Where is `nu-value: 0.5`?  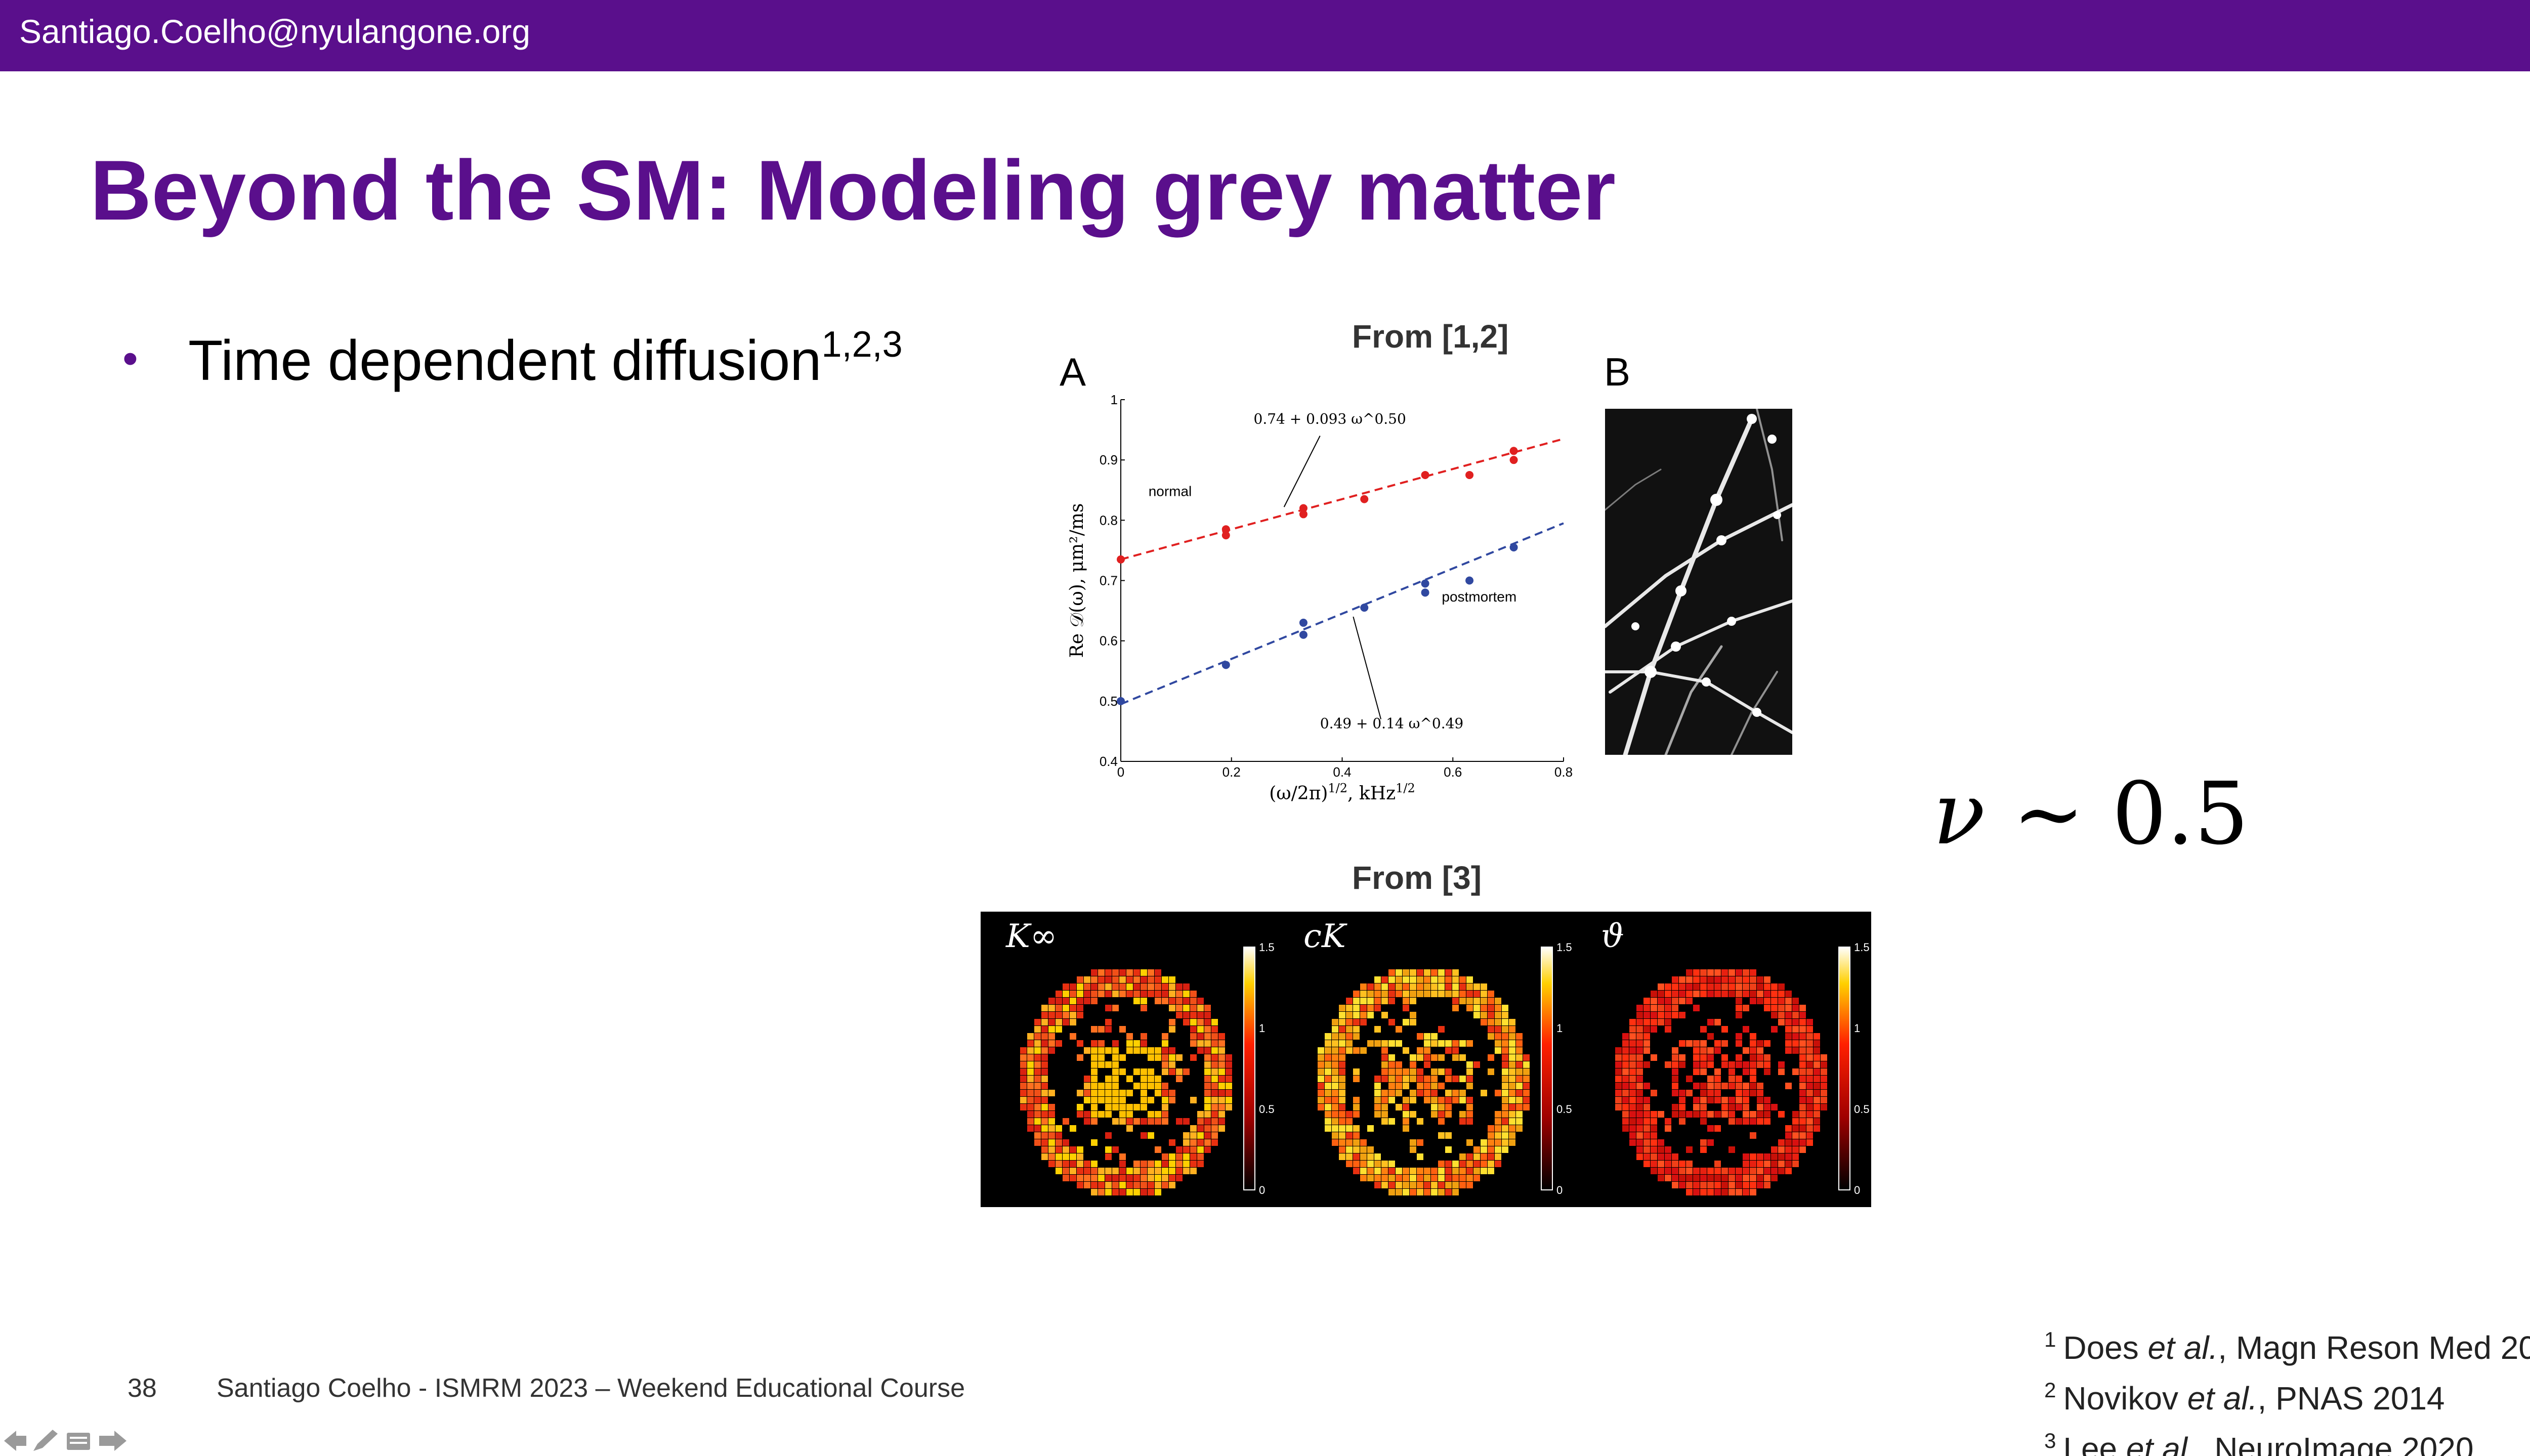
nu-value: 0.5 is located at coordinates (2180, 814).